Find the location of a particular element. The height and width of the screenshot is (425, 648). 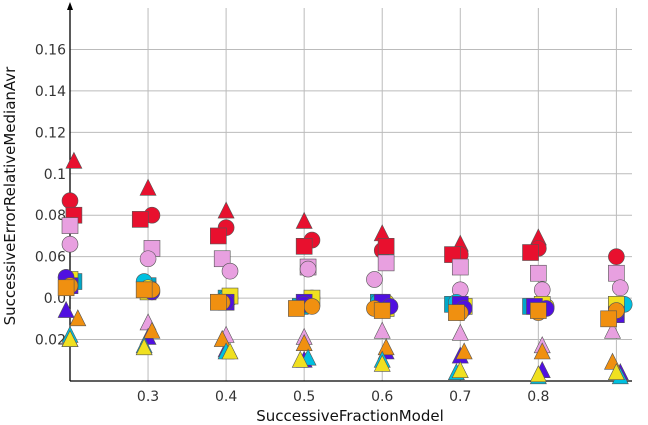

y-tick-label: 0.08 is located at coordinates (50, 216).